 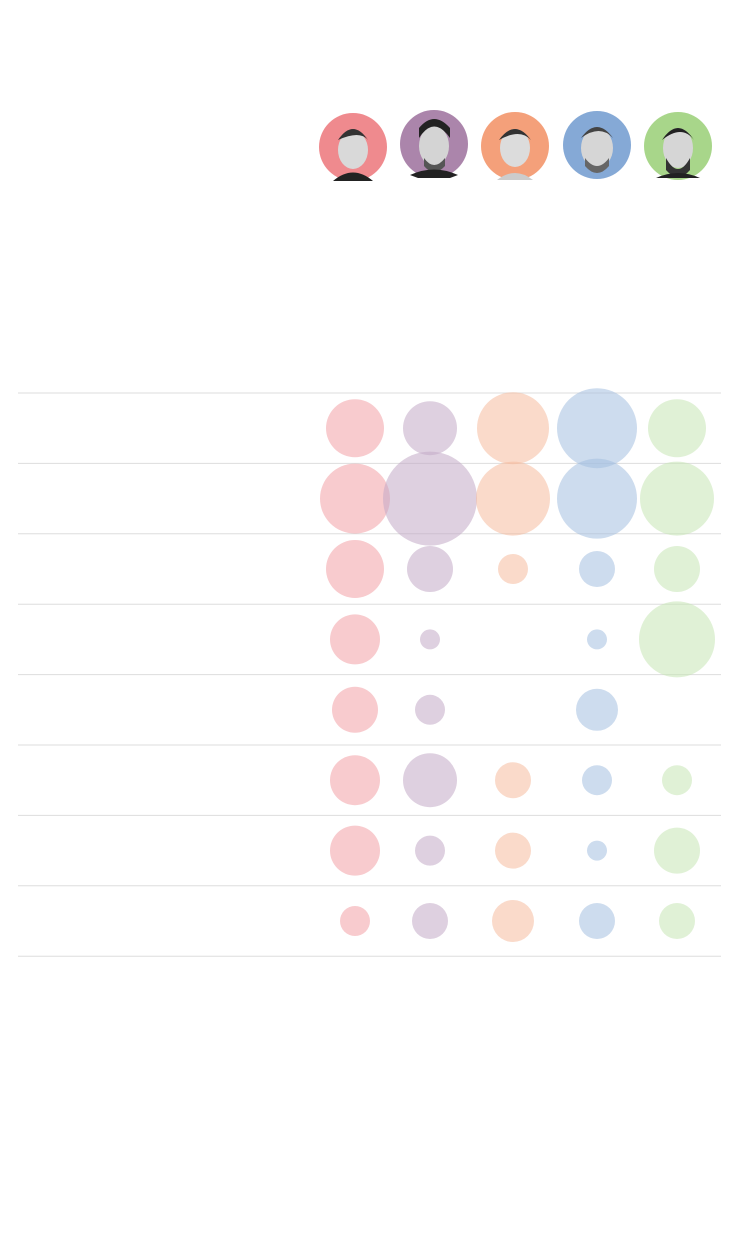 I want to click on portraits, so click(x=515, y=145).